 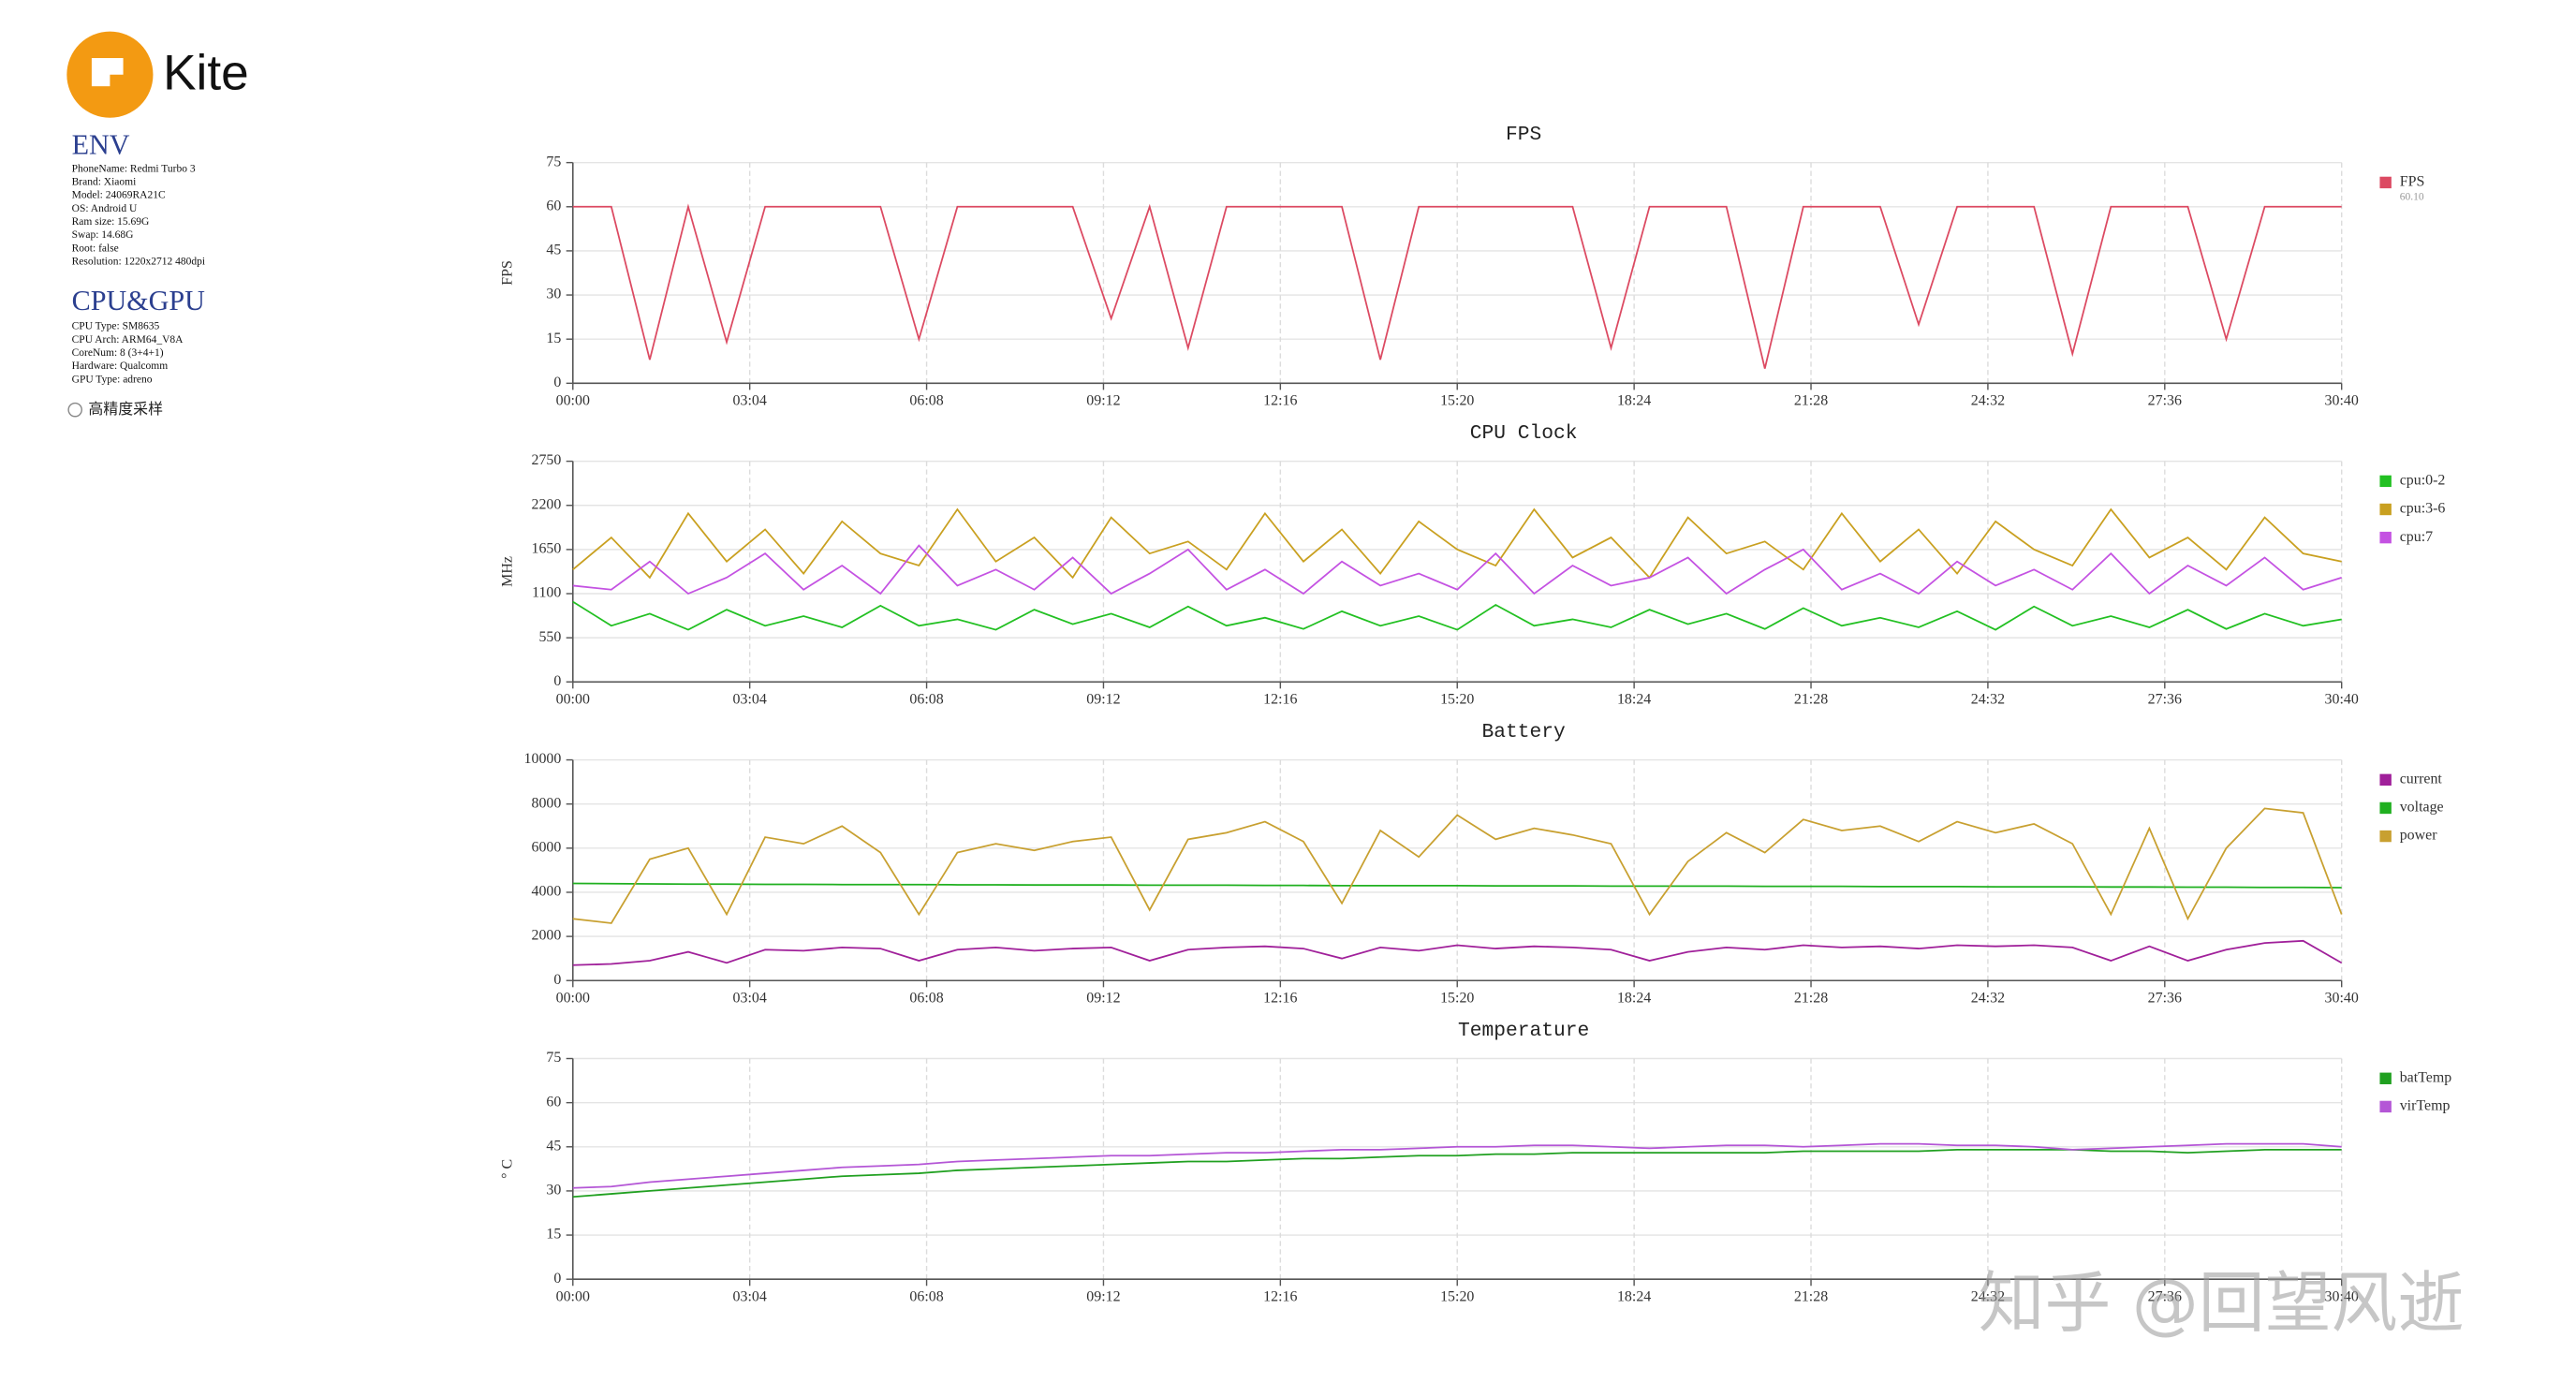 I want to click on y-tick-label: 2750, so click(x=547, y=460).